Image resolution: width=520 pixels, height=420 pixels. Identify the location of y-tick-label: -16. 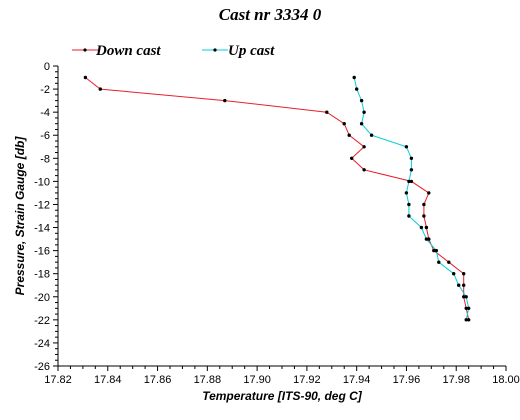
(42, 252).